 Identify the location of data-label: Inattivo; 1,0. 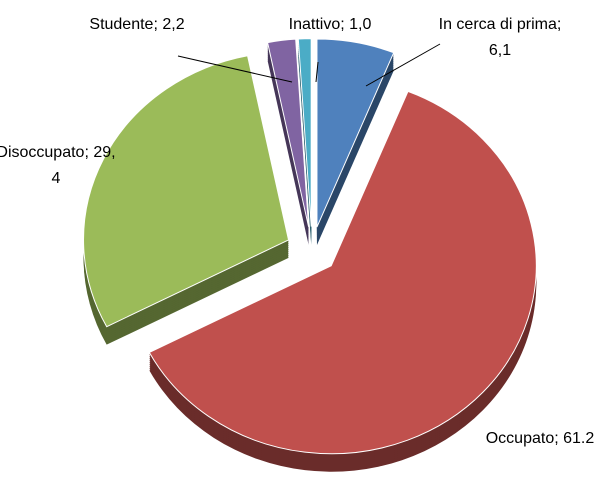
(330, 25).